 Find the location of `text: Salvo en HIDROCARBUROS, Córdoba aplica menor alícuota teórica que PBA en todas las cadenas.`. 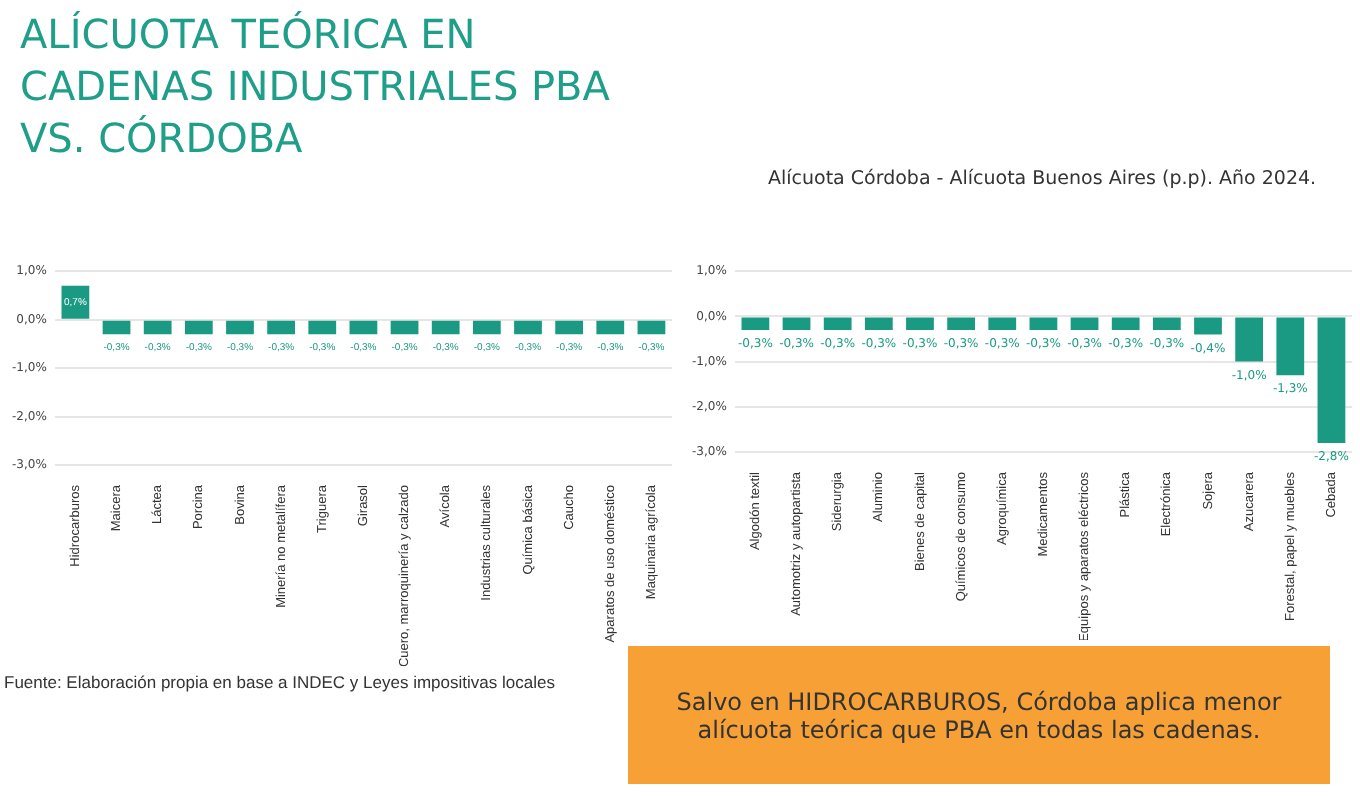

text: Salvo en HIDROCARBUROS, Córdoba aplica menor alícuota teórica que PBA en todas las cadenas. is located at coordinates (979, 715).